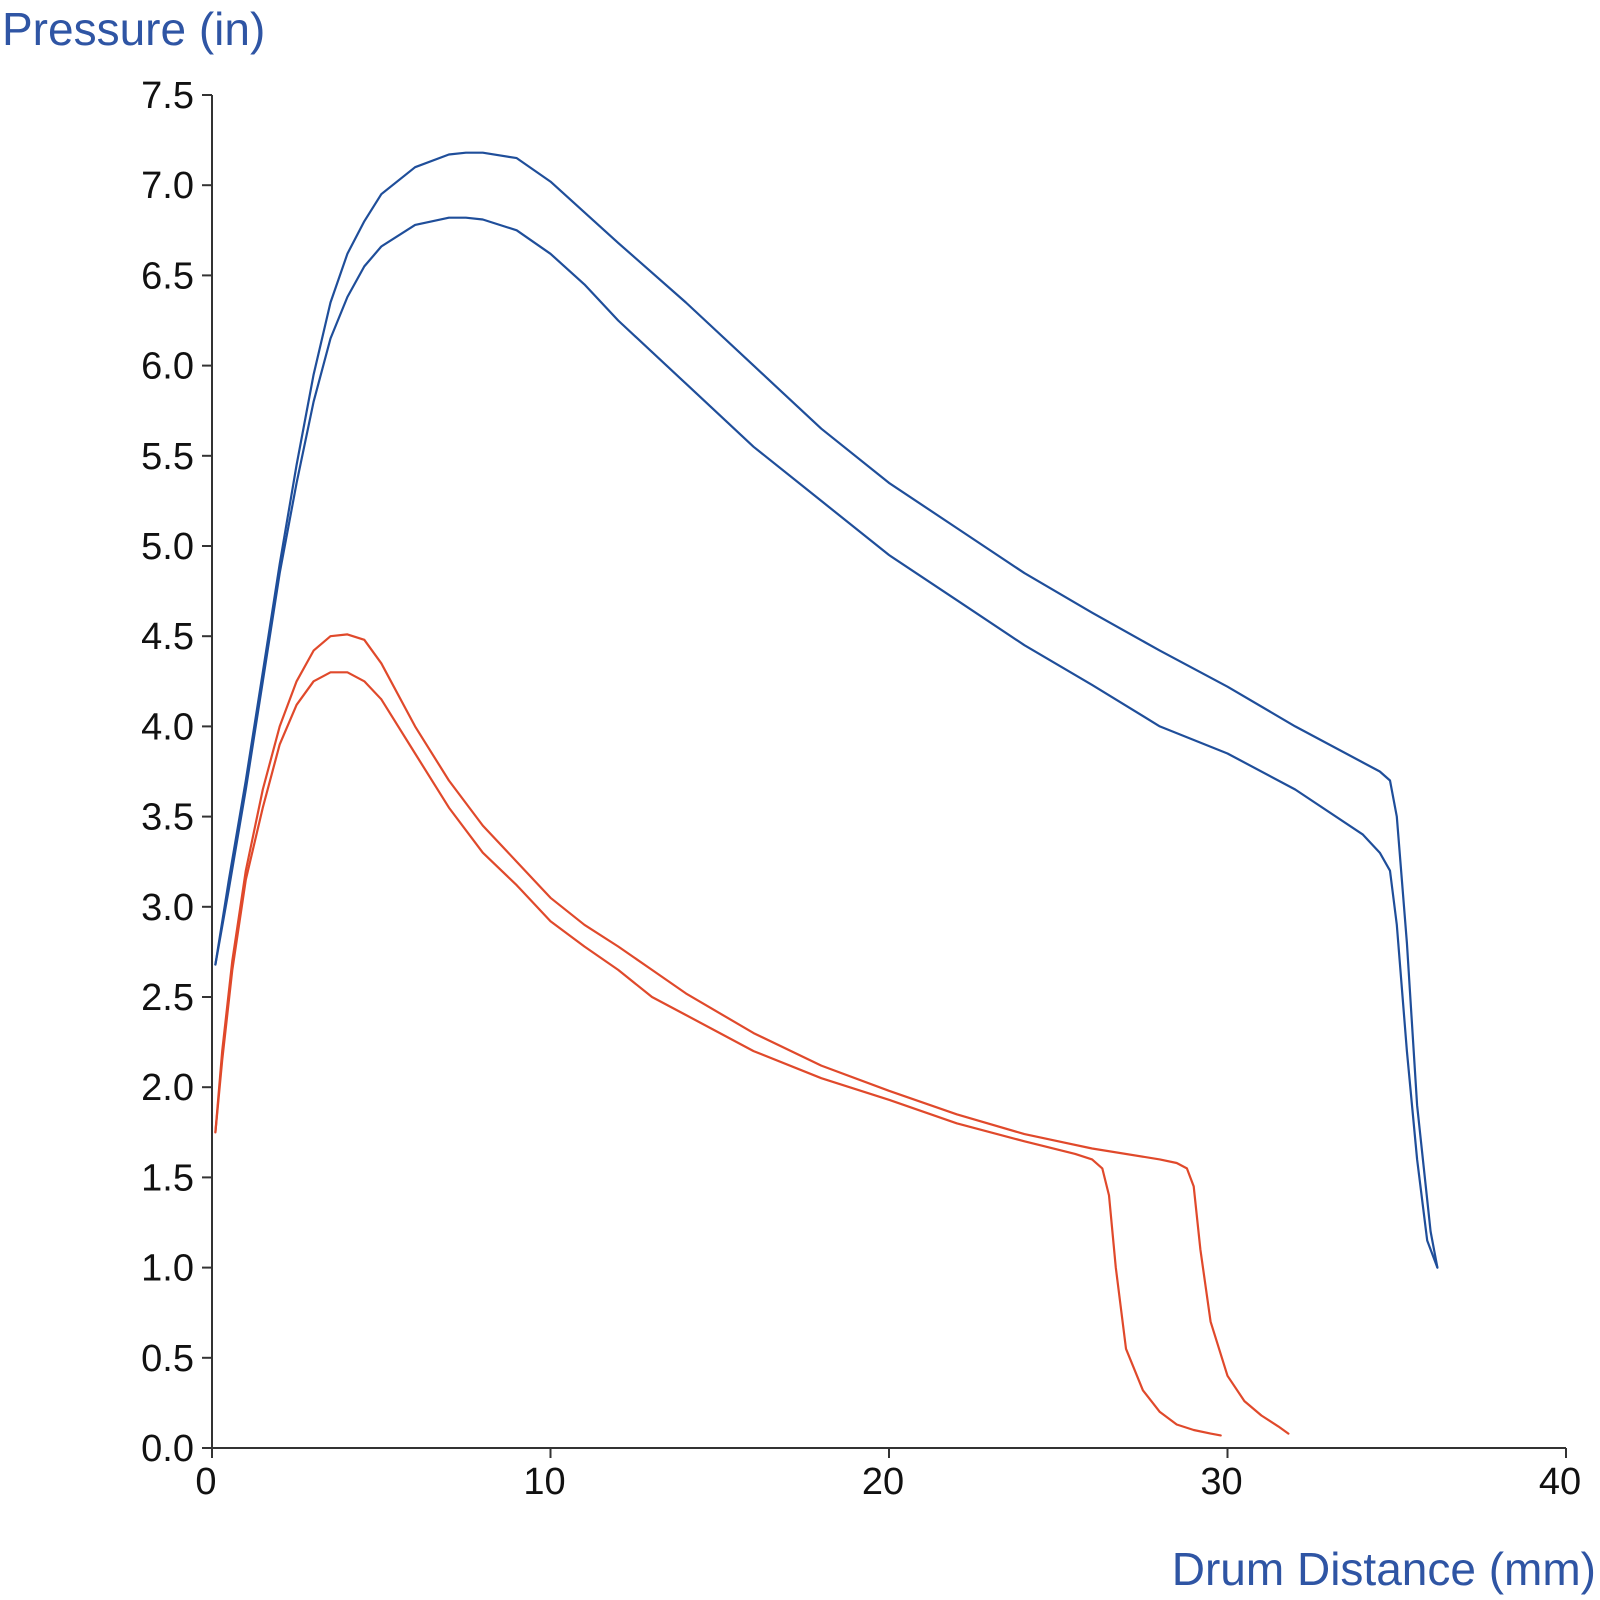  I want to click on y-tick-label: 7.0, so click(167, 186).